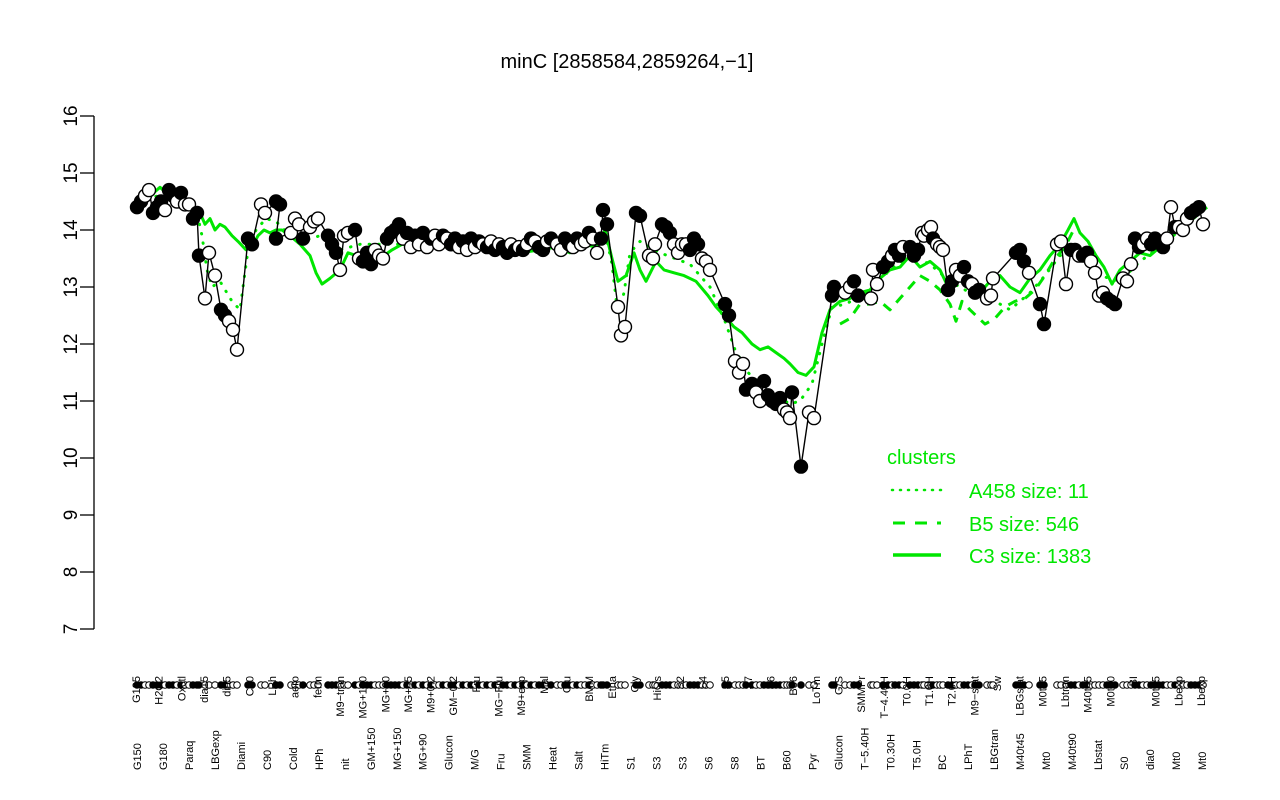  Describe the element at coordinates (606, 757) in the screenshot. I see `x-tick-label-bottom: HiTm` at that location.